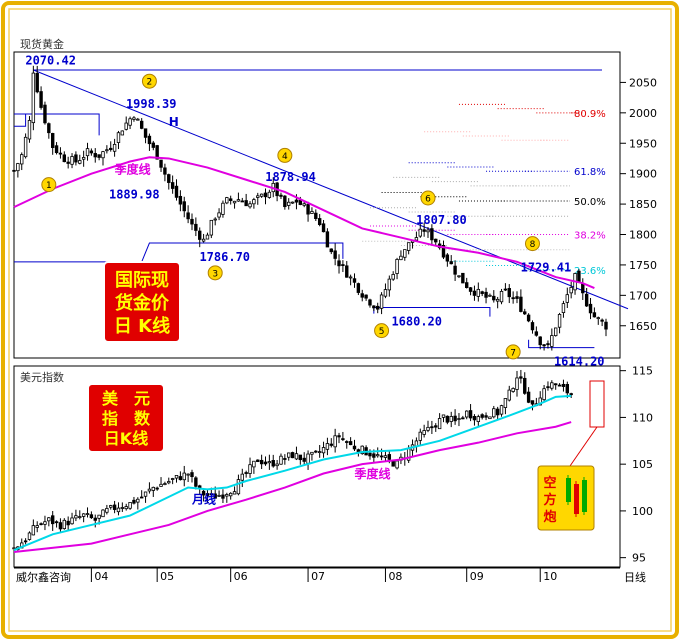  Describe the element at coordinates (241, 576) in the screenshot. I see `x-tick-label: 06` at that location.